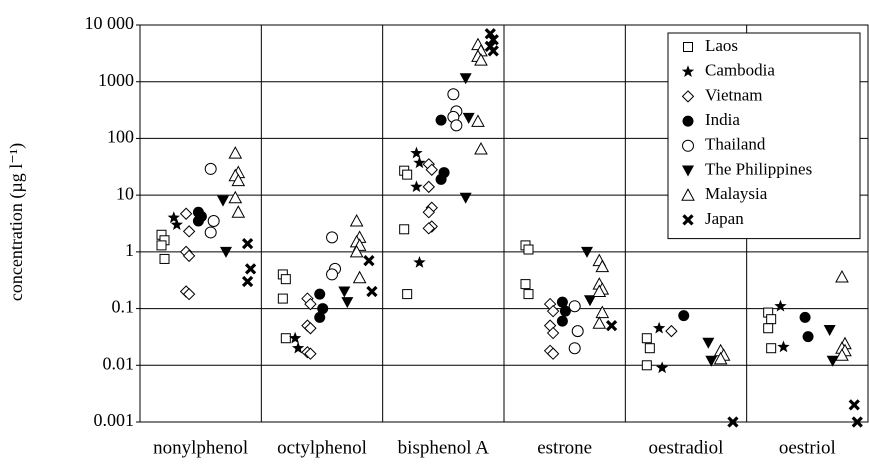  Describe the element at coordinates (724, 218) in the screenshot. I see `legend-label: Japan` at that location.